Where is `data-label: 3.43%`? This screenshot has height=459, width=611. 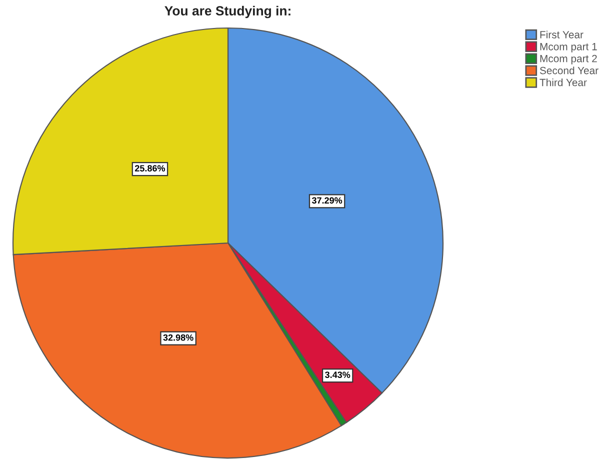 data-label: 3.43% is located at coordinates (337, 375).